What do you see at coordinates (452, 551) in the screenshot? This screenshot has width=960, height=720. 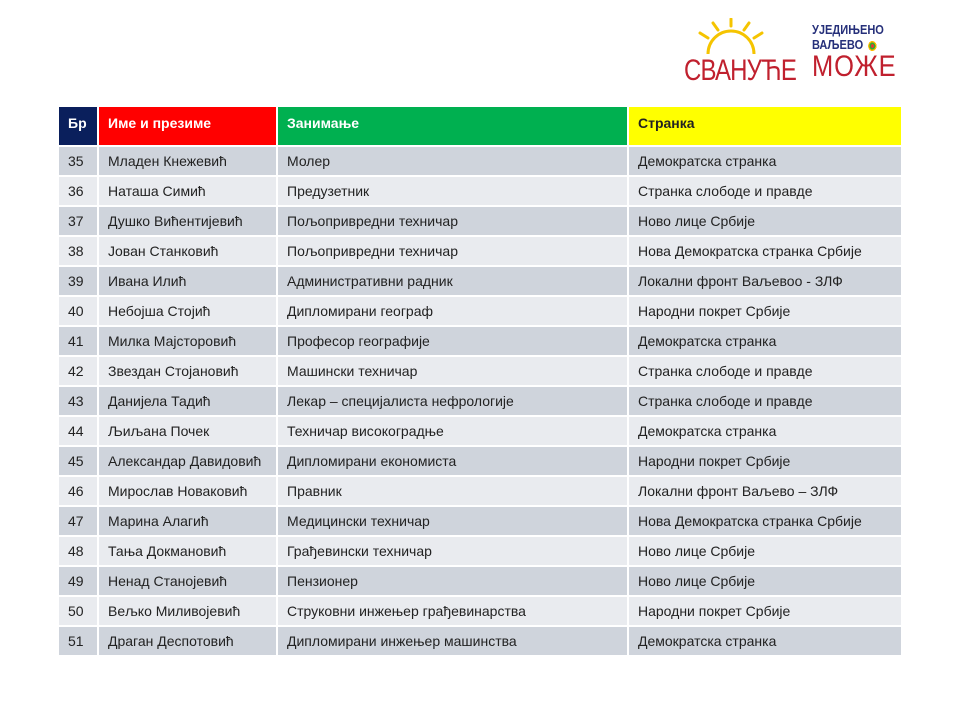 I see `cell-occupation: Грађевински техничар` at bounding box center [452, 551].